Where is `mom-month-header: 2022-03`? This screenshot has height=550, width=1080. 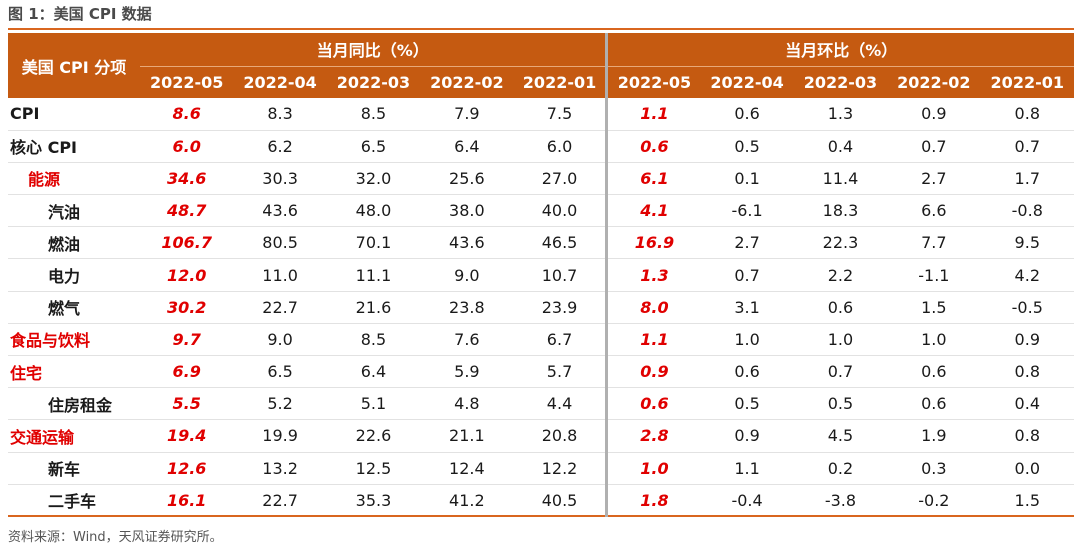
mom-month-header: 2022-03 is located at coordinates (840, 82).